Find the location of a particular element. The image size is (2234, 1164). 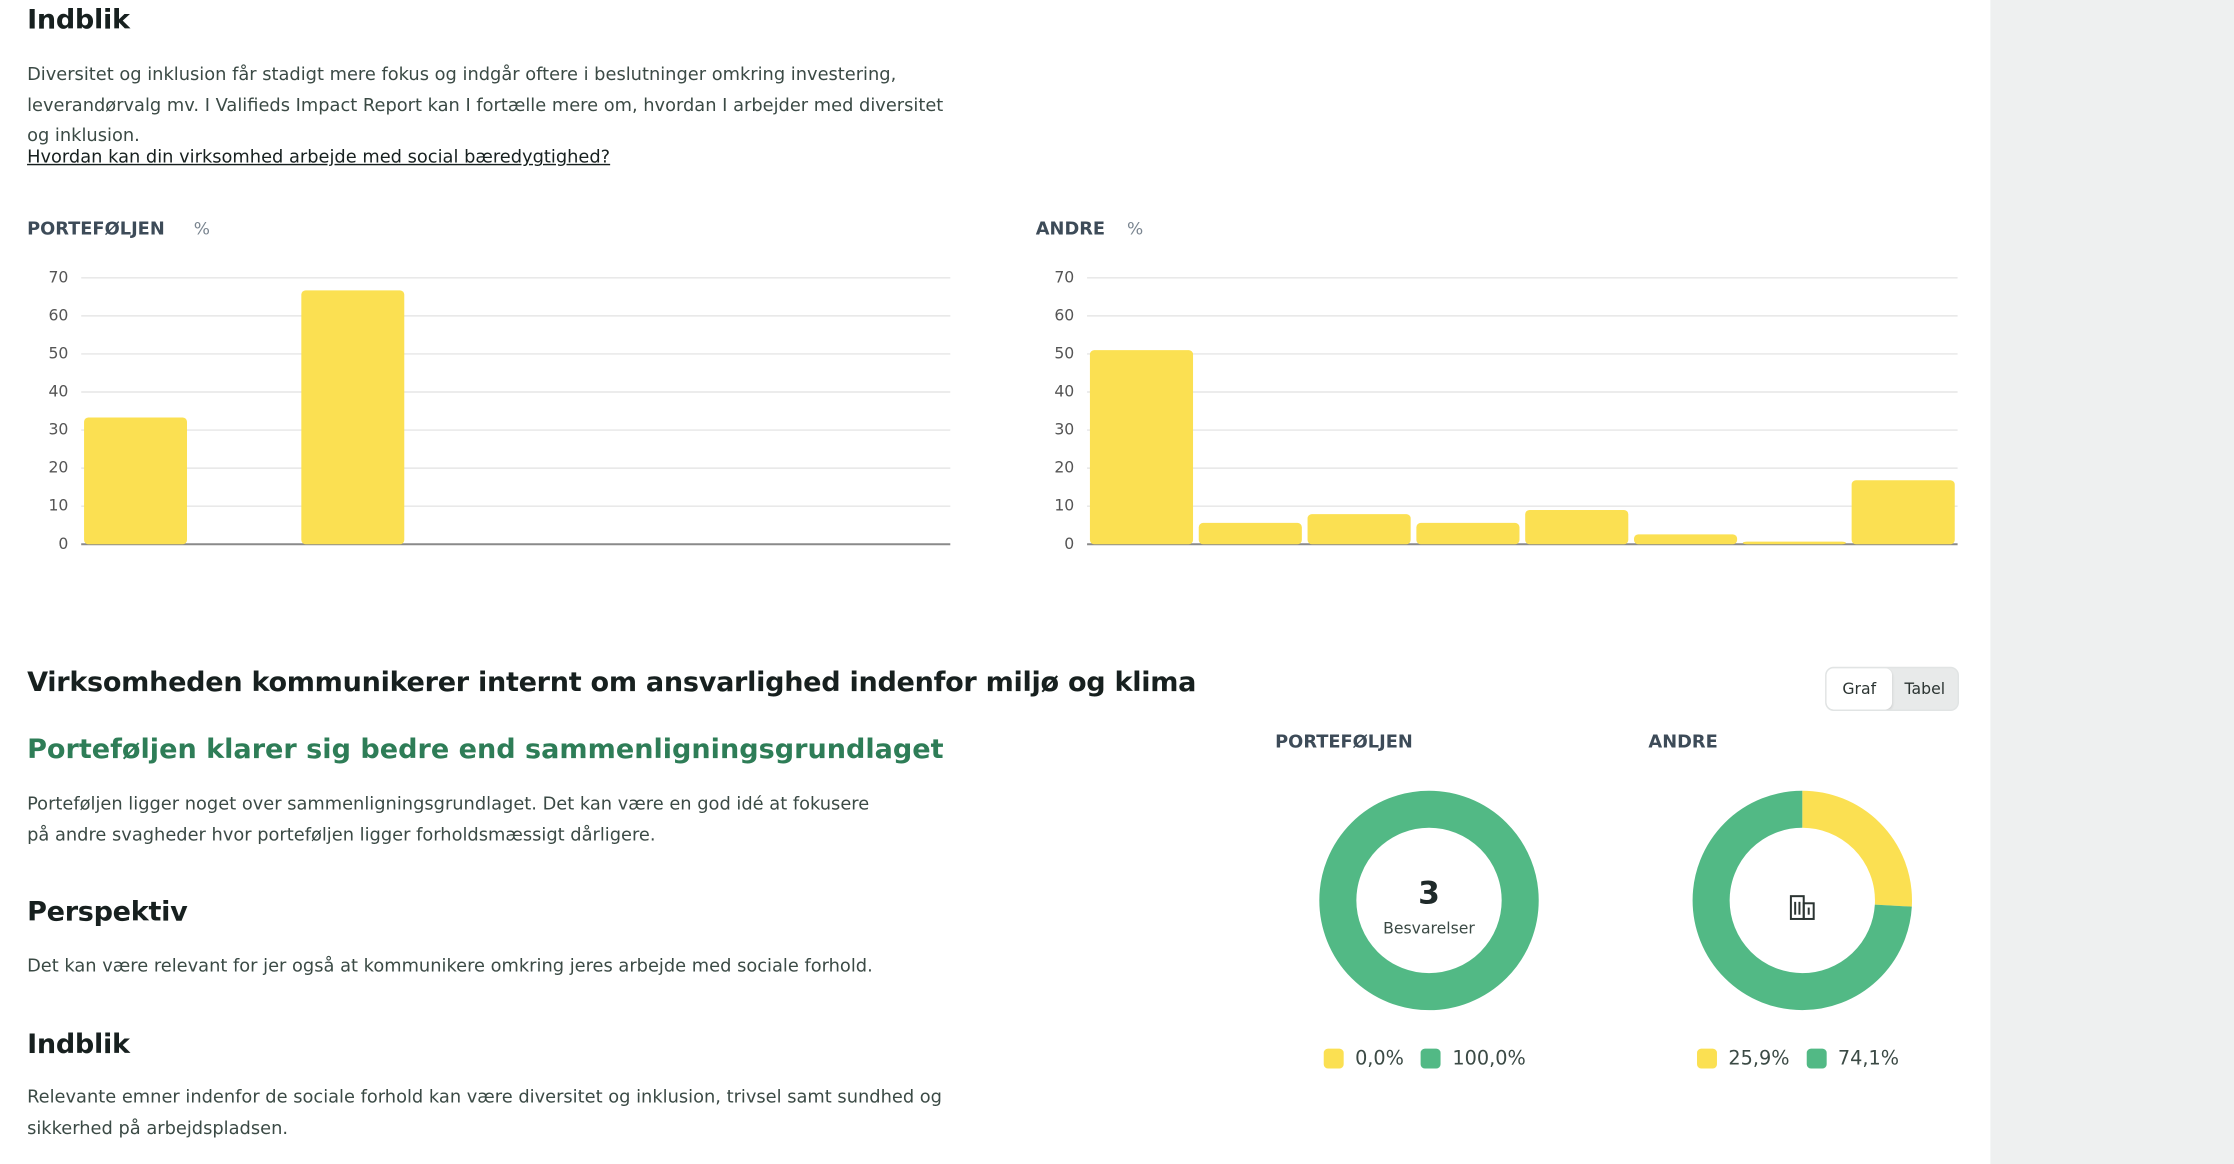

building-icon is located at coordinates (1802, 907).